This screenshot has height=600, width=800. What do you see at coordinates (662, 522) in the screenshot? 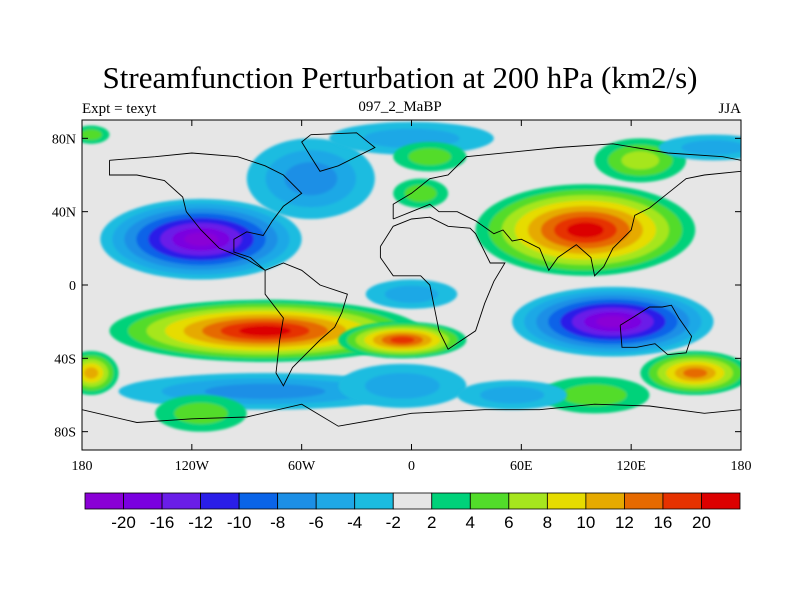
I see `colorbar-label: 16` at bounding box center [662, 522].